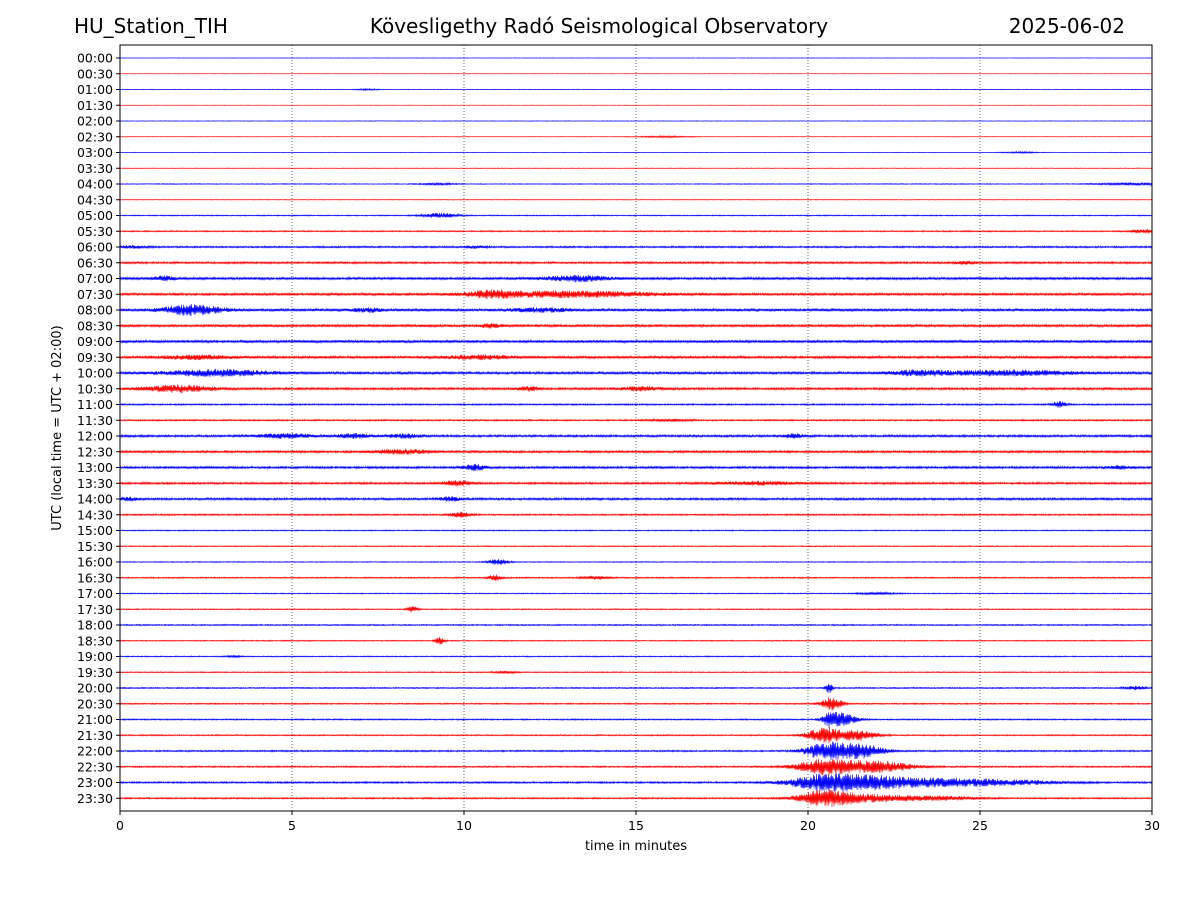  What do you see at coordinates (1066, 26) in the screenshot?
I see `chart-date: 2025-06-02` at bounding box center [1066, 26].